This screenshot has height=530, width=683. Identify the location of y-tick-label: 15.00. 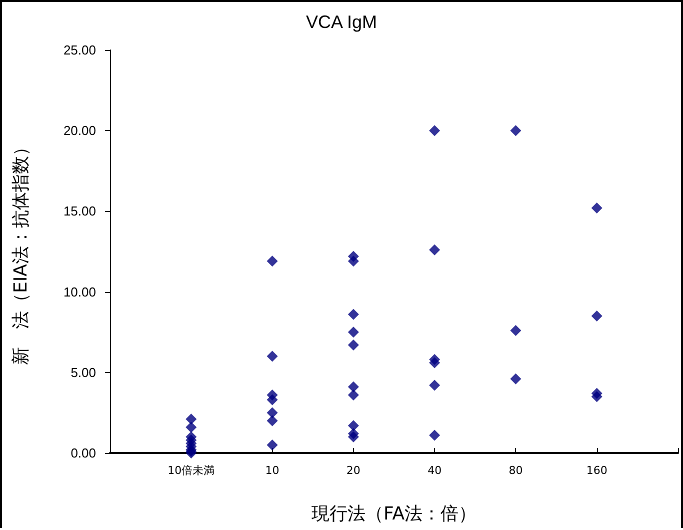
(79, 211).